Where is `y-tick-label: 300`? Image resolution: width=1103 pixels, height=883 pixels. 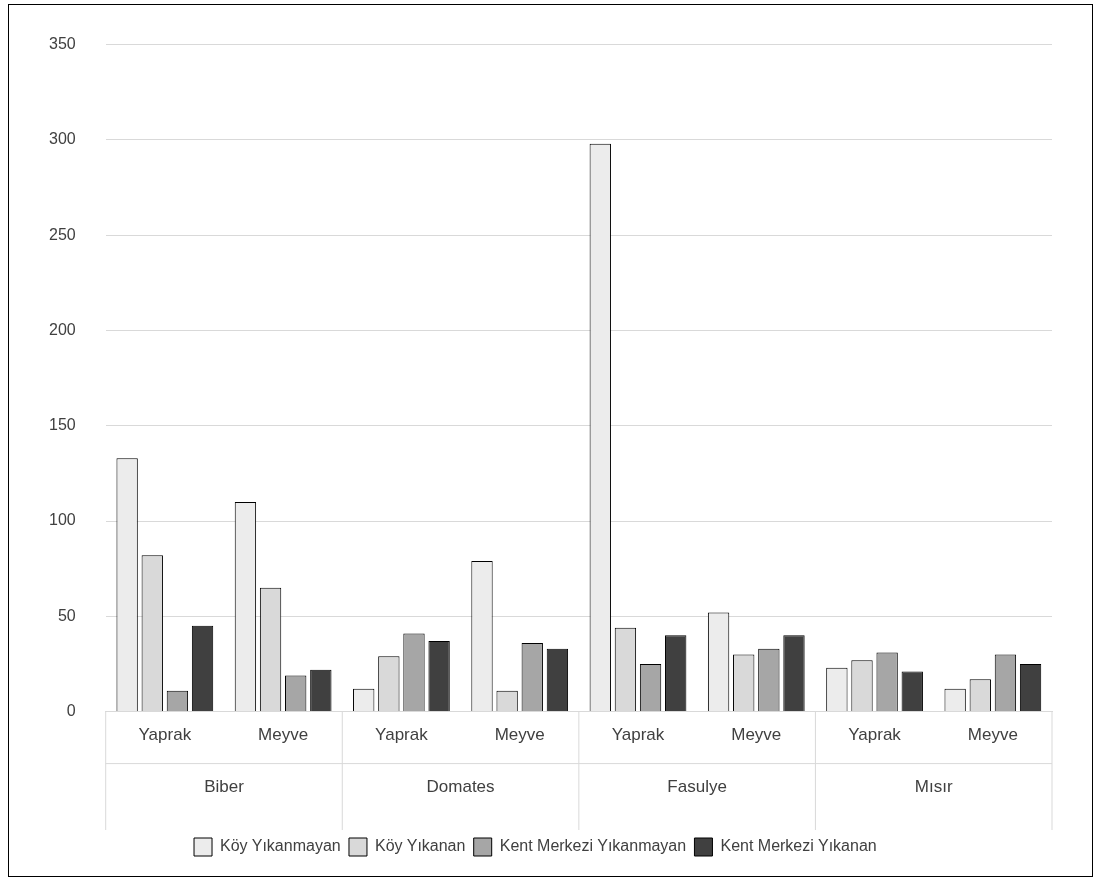
y-tick-label: 300 is located at coordinates (62, 139).